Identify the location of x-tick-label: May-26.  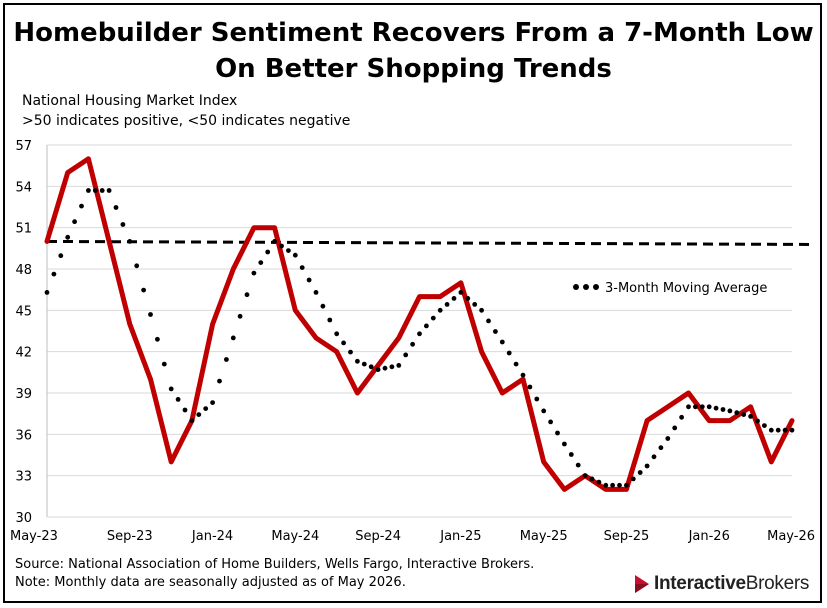
(791, 536).